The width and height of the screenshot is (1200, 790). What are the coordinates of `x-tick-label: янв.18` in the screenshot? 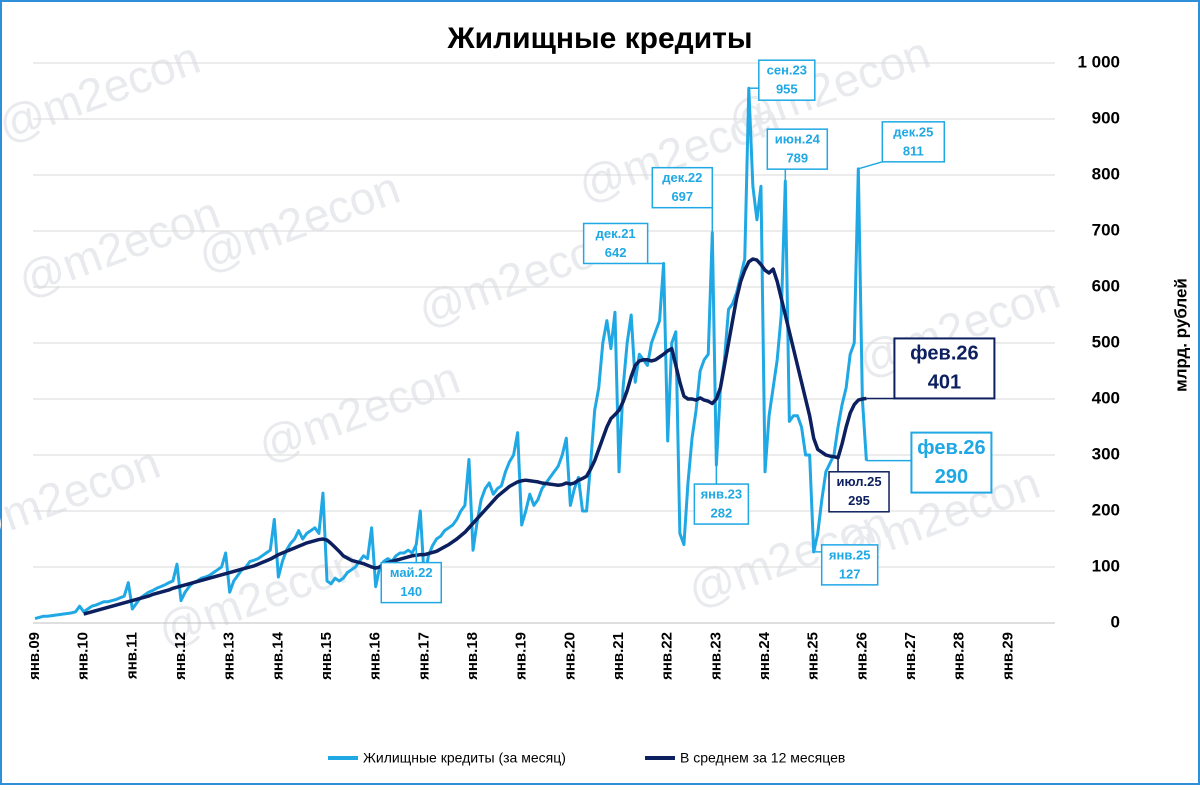 It's located at (472, 656).